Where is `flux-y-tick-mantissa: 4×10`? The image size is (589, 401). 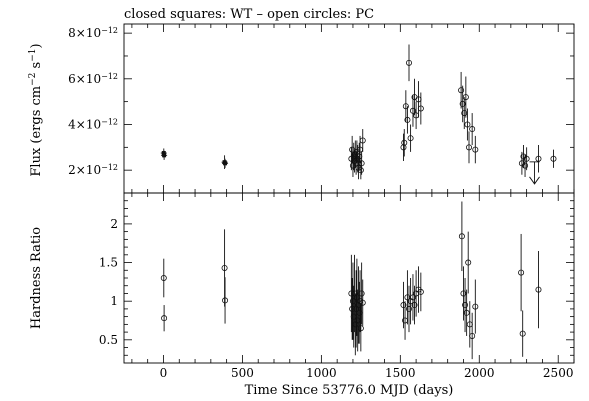
flux-y-tick-mantissa: 4×10 is located at coordinates (84, 124).